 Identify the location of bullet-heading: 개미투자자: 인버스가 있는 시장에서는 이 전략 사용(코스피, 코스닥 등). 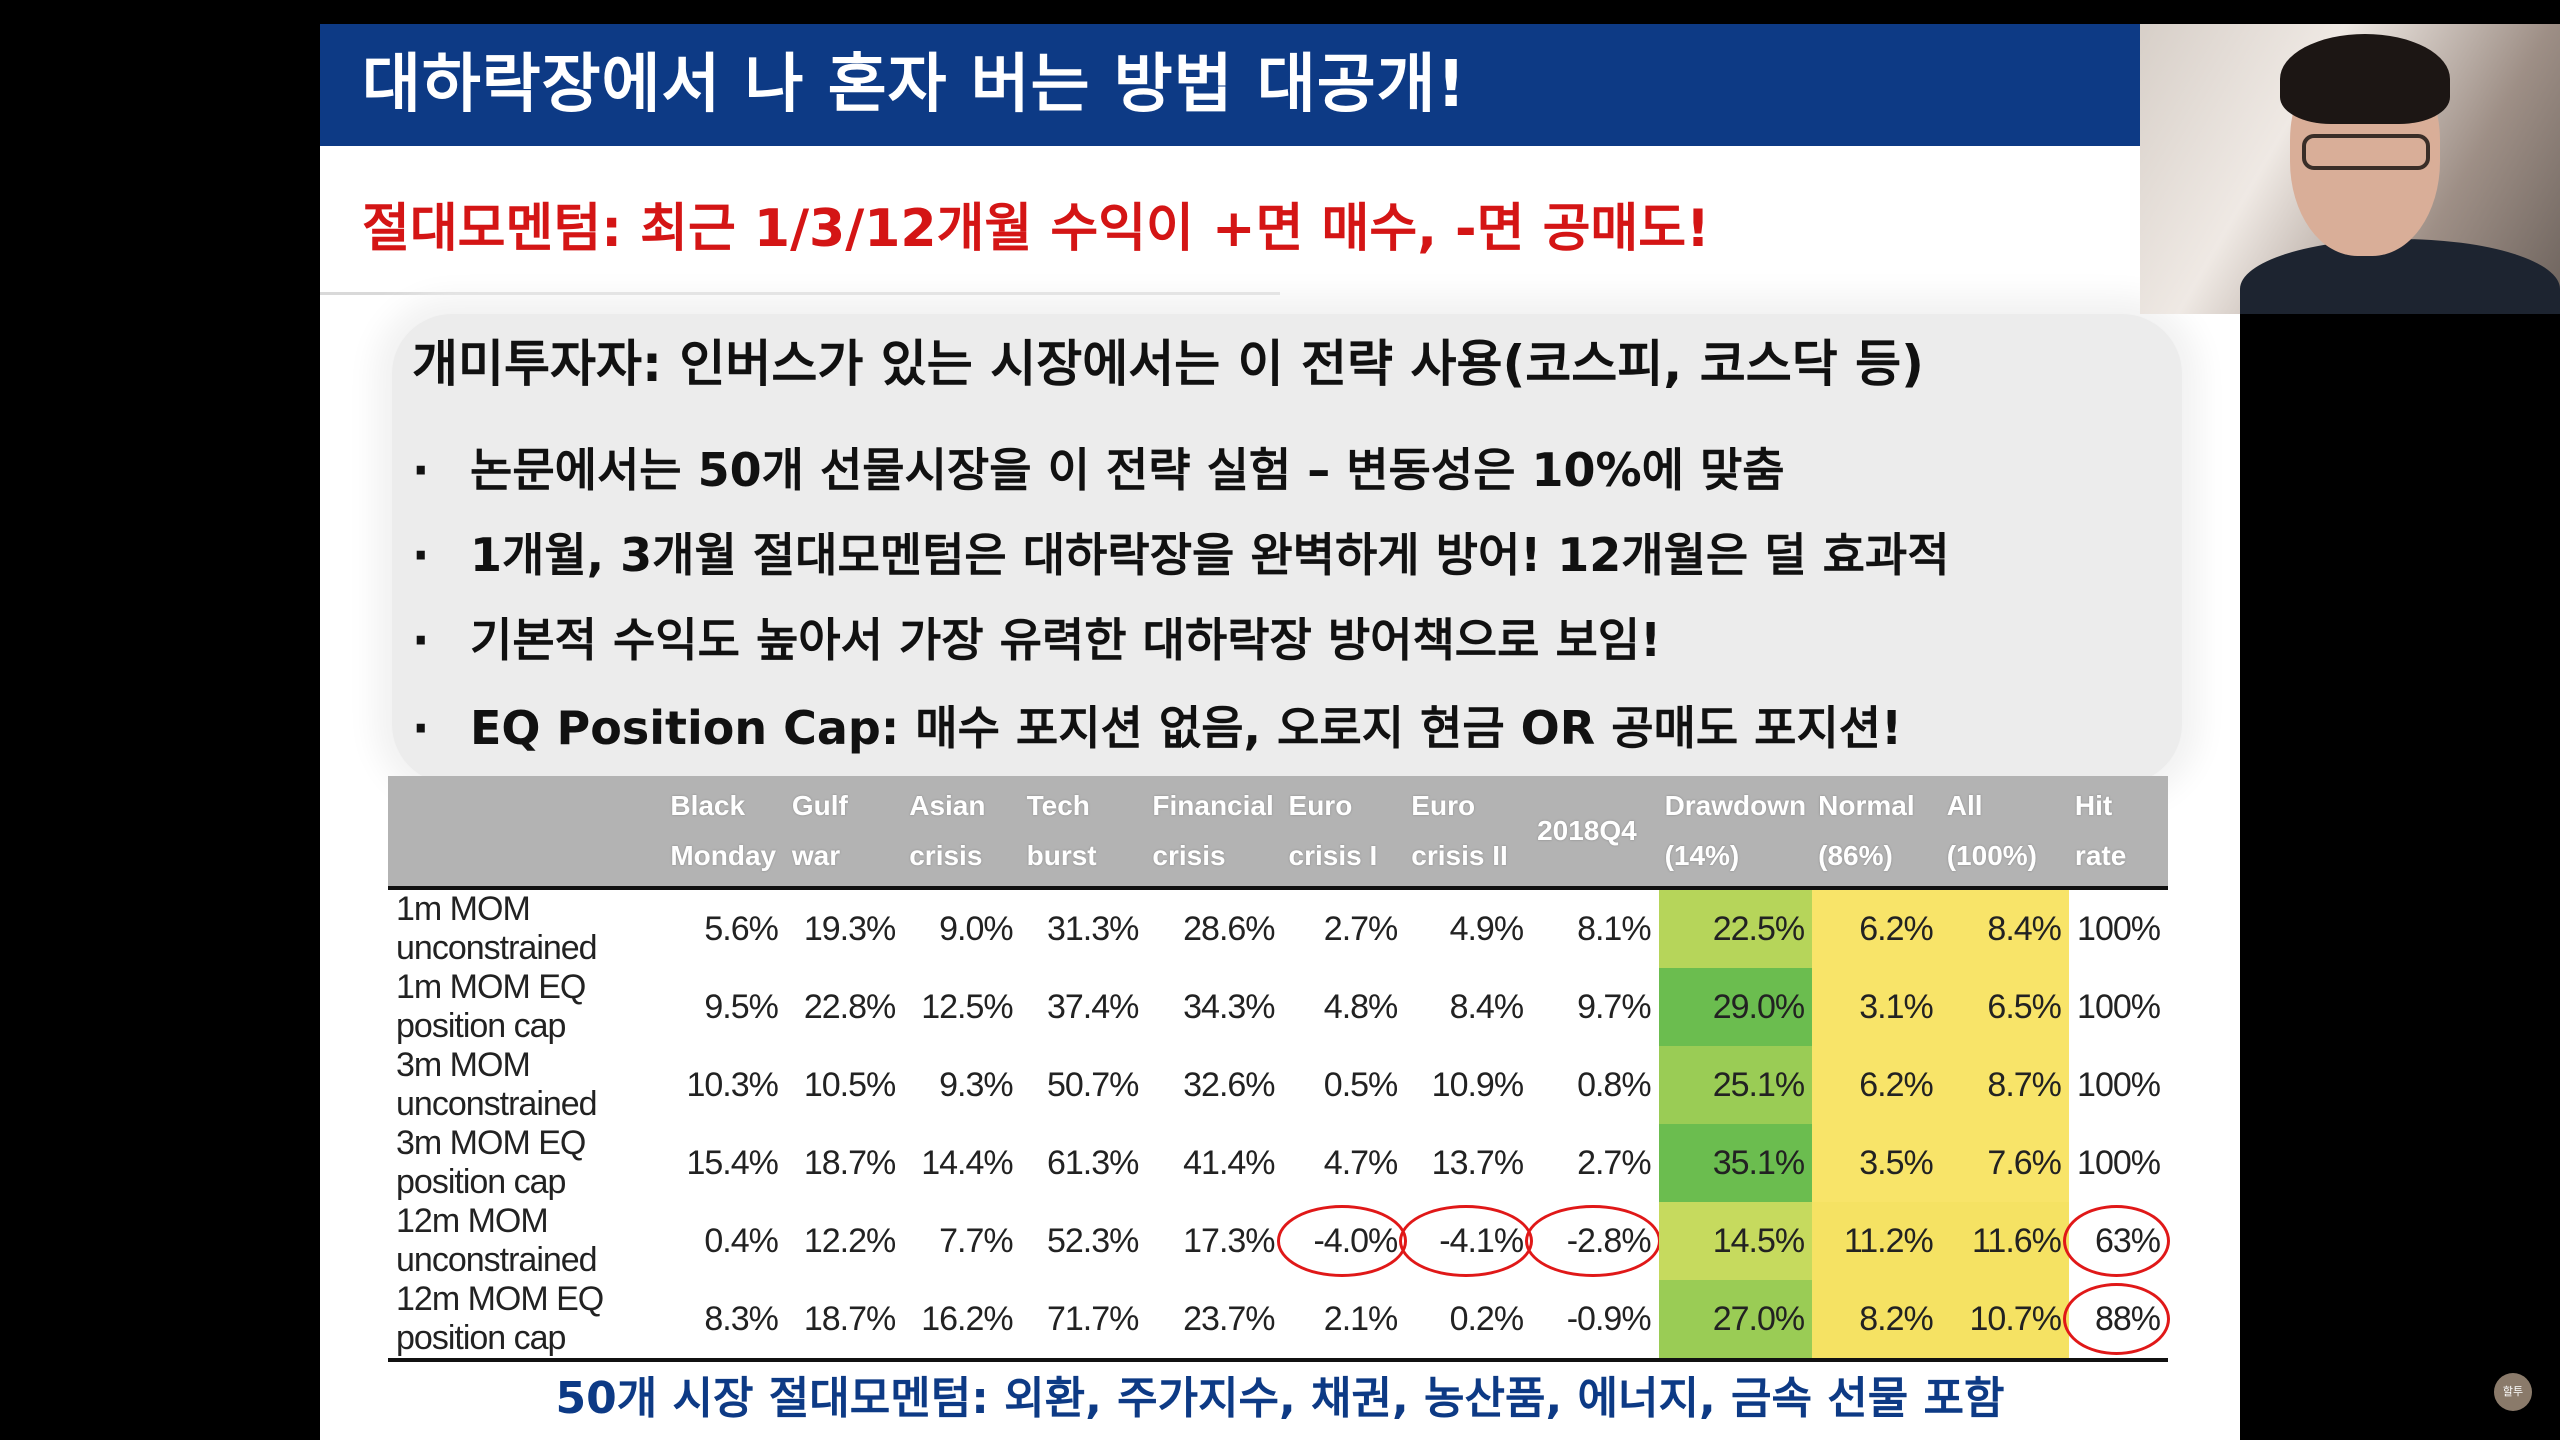
(1168, 364).